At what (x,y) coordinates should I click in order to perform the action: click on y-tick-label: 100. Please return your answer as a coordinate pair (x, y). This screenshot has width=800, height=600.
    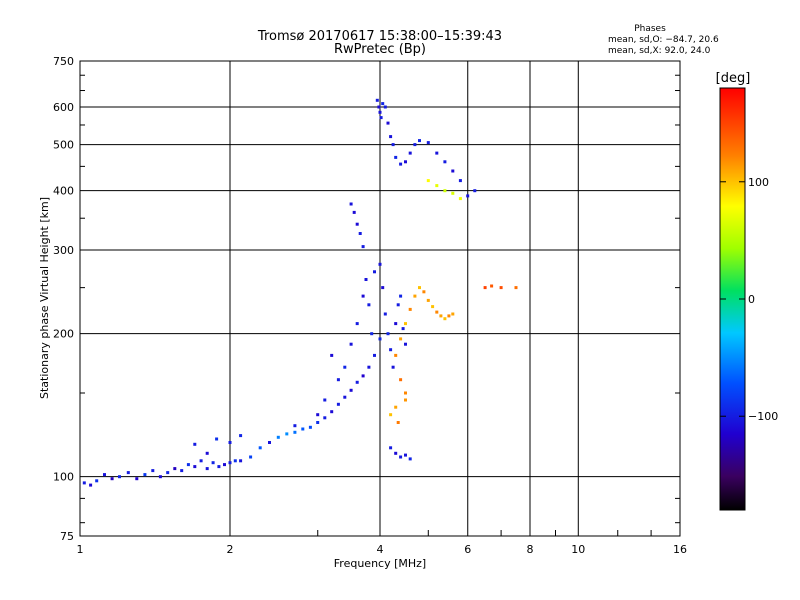
    Looking at the image, I should click on (63, 477).